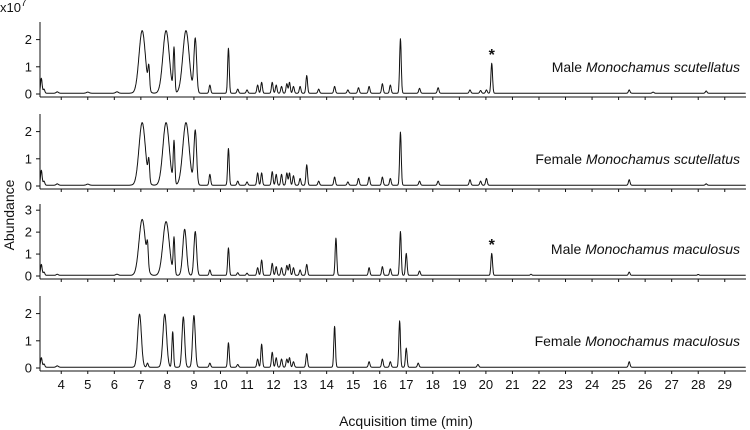  What do you see at coordinates (167, 384) in the screenshot?
I see `x-tick-label: 8` at bounding box center [167, 384].